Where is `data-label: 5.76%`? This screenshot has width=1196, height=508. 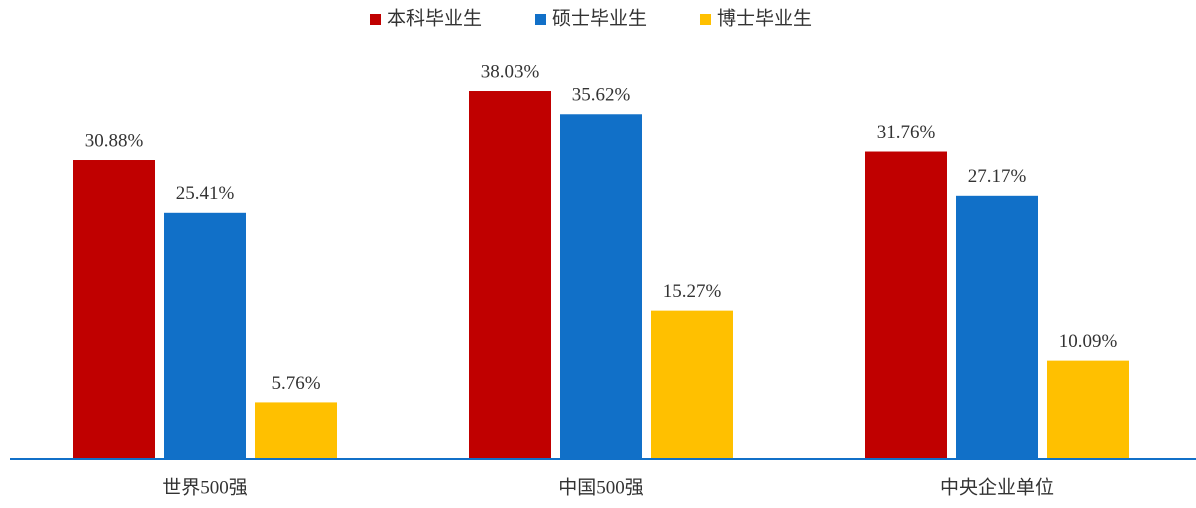 data-label: 5.76% is located at coordinates (295, 383).